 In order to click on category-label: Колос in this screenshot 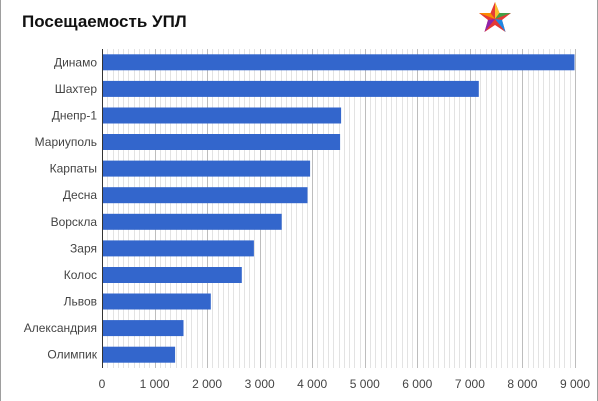, I will do `click(80, 275)`.